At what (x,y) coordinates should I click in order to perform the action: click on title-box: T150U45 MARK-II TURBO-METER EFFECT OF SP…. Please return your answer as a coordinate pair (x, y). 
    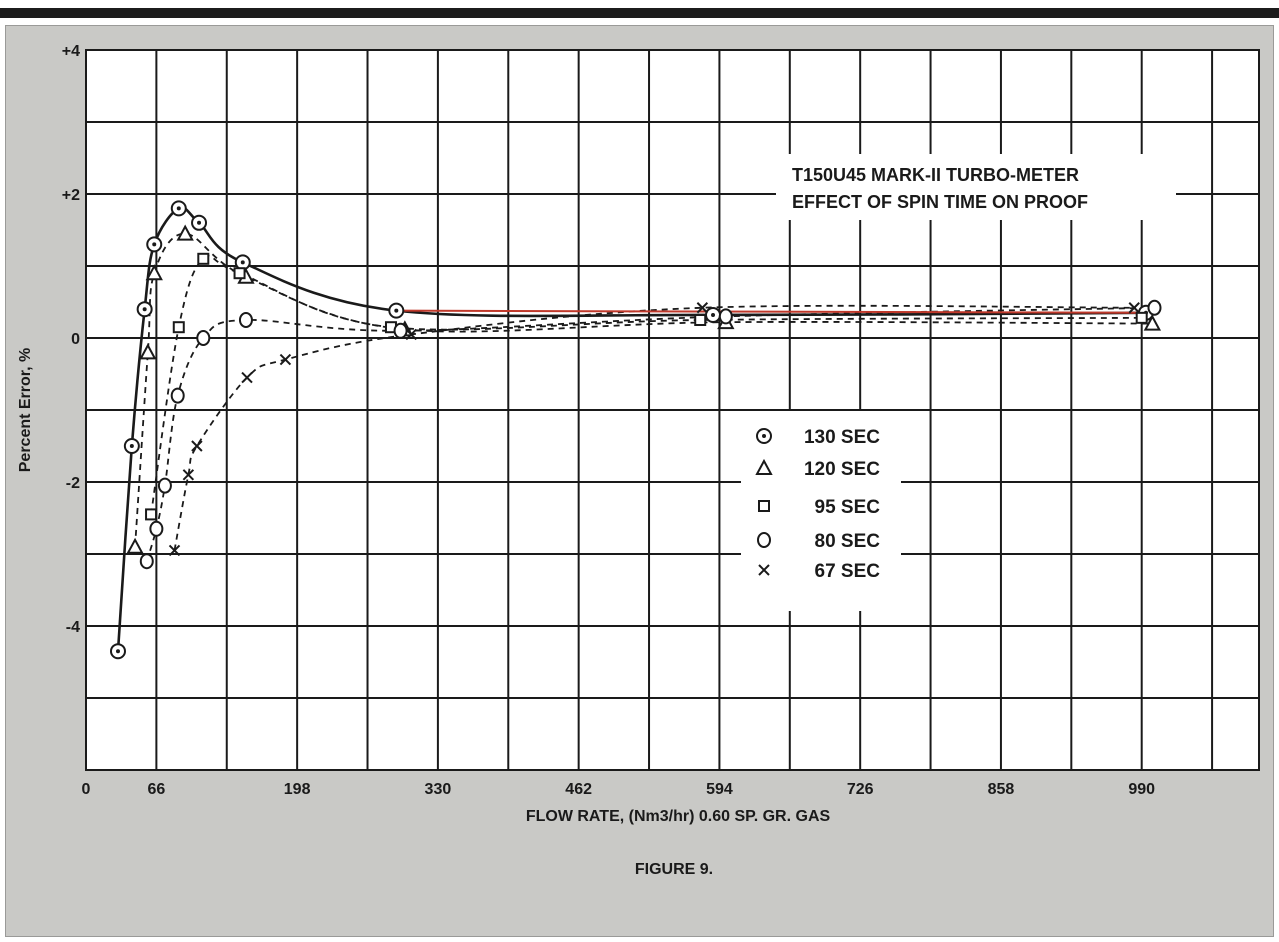
    Looking at the image, I should click on (976, 187).